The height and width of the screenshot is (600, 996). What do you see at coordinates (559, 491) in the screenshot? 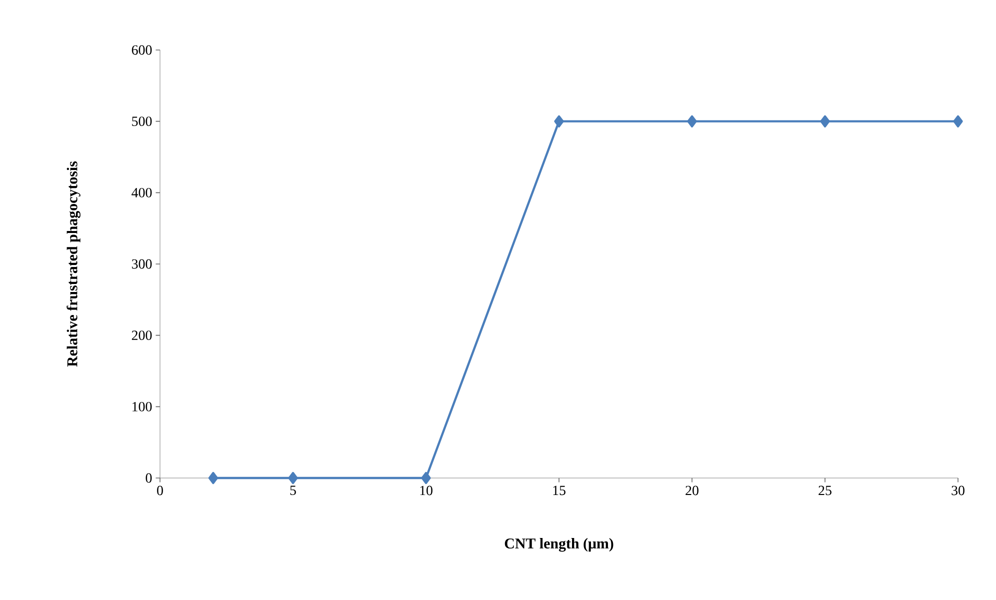
I see `x-tick-label: 15` at bounding box center [559, 491].